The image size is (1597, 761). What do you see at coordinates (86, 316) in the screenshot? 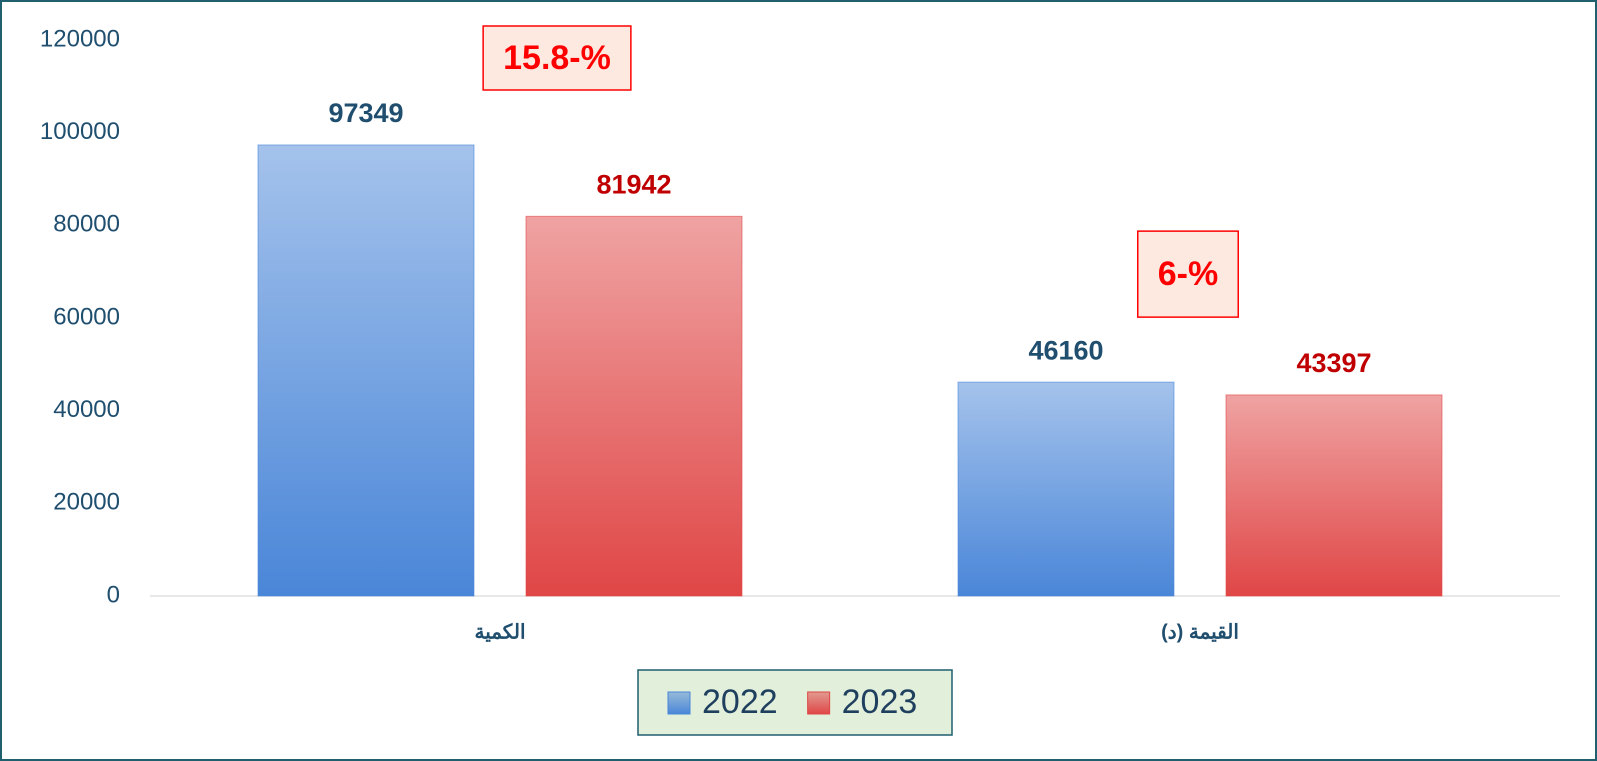
I see `y-tick-label: 60000` at bounding box center [86, 316].